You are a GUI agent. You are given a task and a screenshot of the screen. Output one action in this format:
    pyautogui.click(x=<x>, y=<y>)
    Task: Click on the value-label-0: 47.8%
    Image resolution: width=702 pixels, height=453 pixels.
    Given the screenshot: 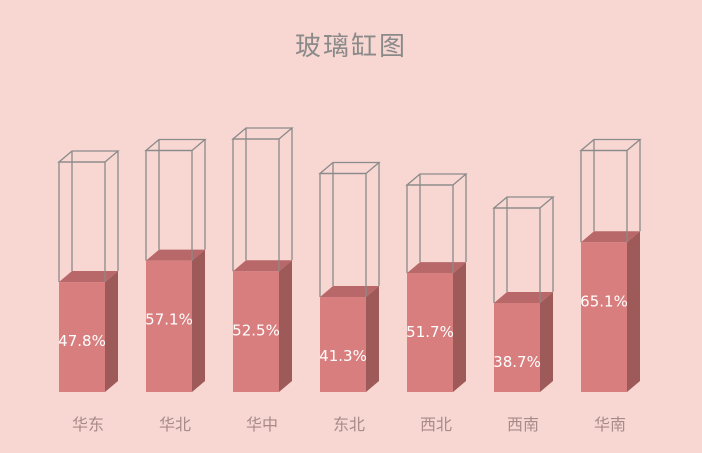 What is the action you would take?
    pyautogui.click(x=82, y=341)
    